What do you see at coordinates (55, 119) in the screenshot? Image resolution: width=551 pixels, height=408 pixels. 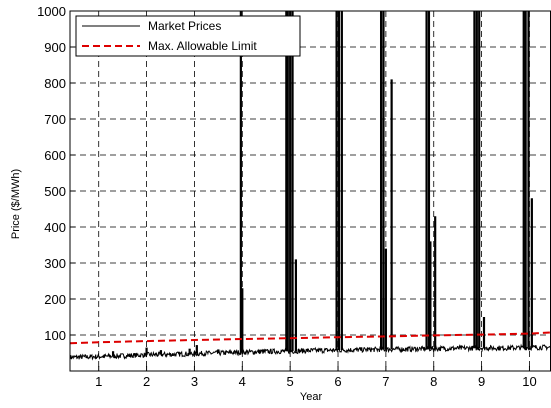 I see `y-tick-label: 700` at bounding box center [55, 119].